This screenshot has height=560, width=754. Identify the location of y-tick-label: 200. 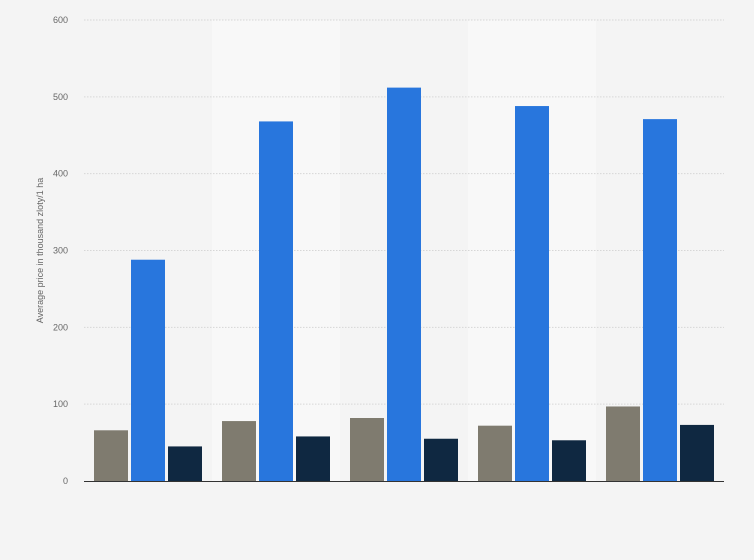
(60, 327).